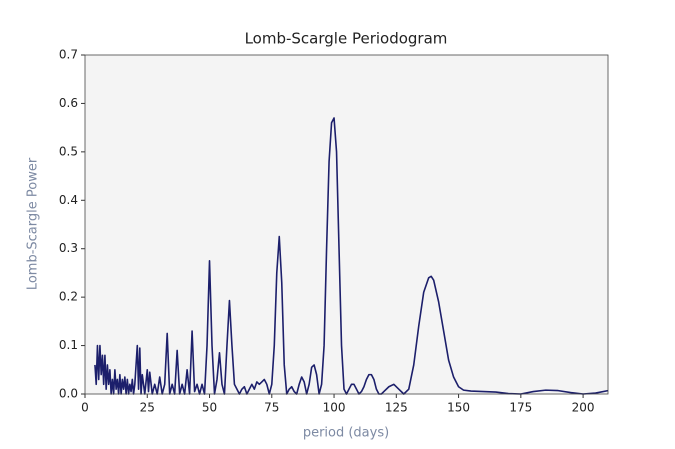 The height and width of the screenshot is (449, 675). I want to click on y-tick-label: 0.0, so click(68, 394).